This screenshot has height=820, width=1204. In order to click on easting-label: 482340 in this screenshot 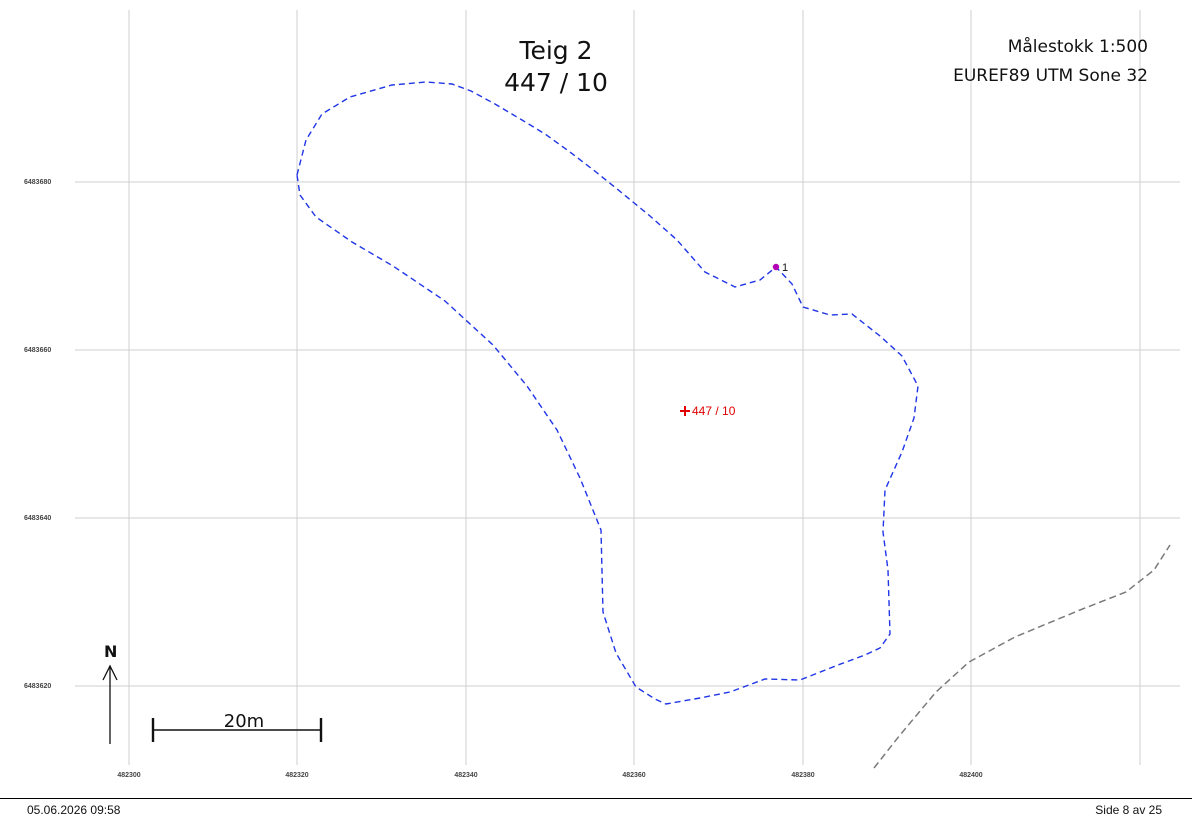, I will do `click(465, 775)`.